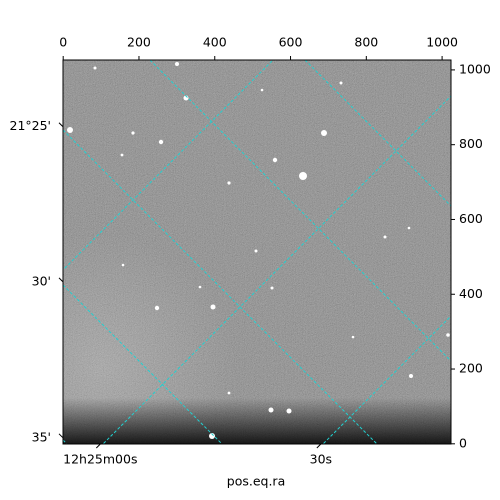 The height and width of the screenshot is (500, 500). What do you see at coordinates (442, 42) in the screenshot?
I see `x-tick-label: 1000` at bounding box center [442, 42].